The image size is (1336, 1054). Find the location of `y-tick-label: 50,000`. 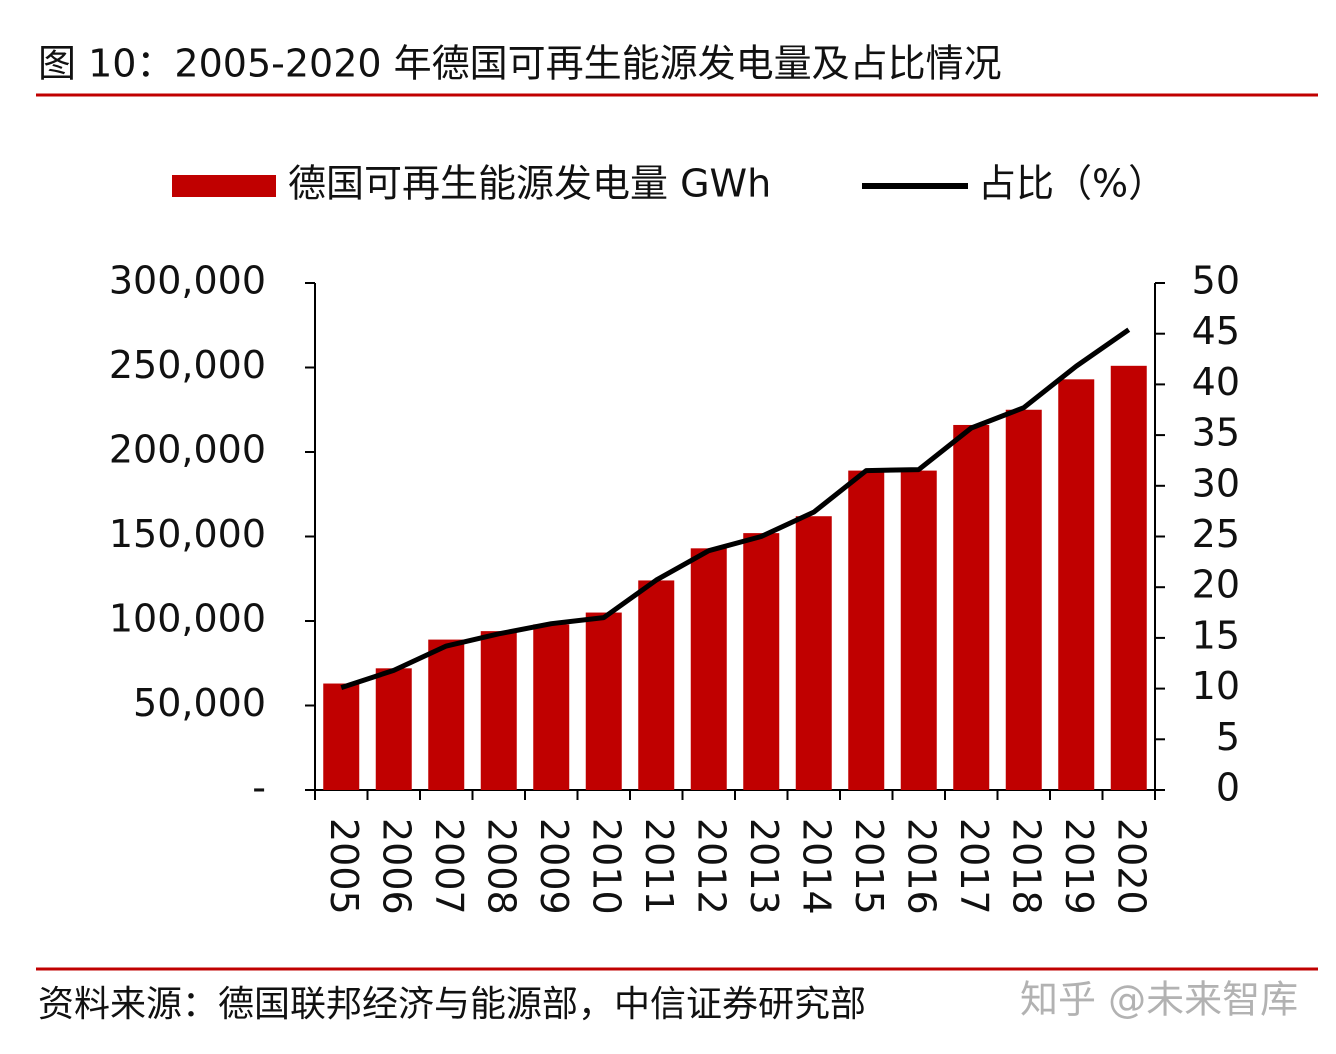

y-tick-label: 50,000 is located at coordinates (199, 703).